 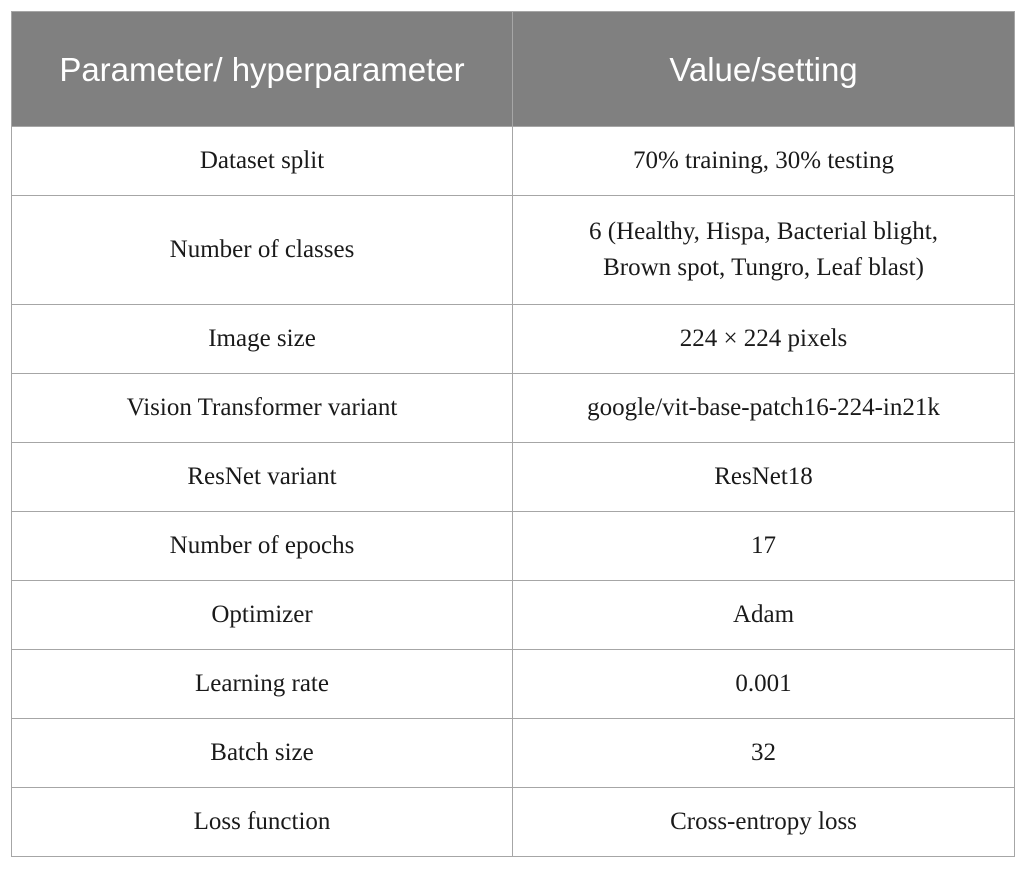 What do you see at coordinates (262, 822) in the screenshot?
I see `parameter-cell: Loss function` at bounding box center [262, 822].